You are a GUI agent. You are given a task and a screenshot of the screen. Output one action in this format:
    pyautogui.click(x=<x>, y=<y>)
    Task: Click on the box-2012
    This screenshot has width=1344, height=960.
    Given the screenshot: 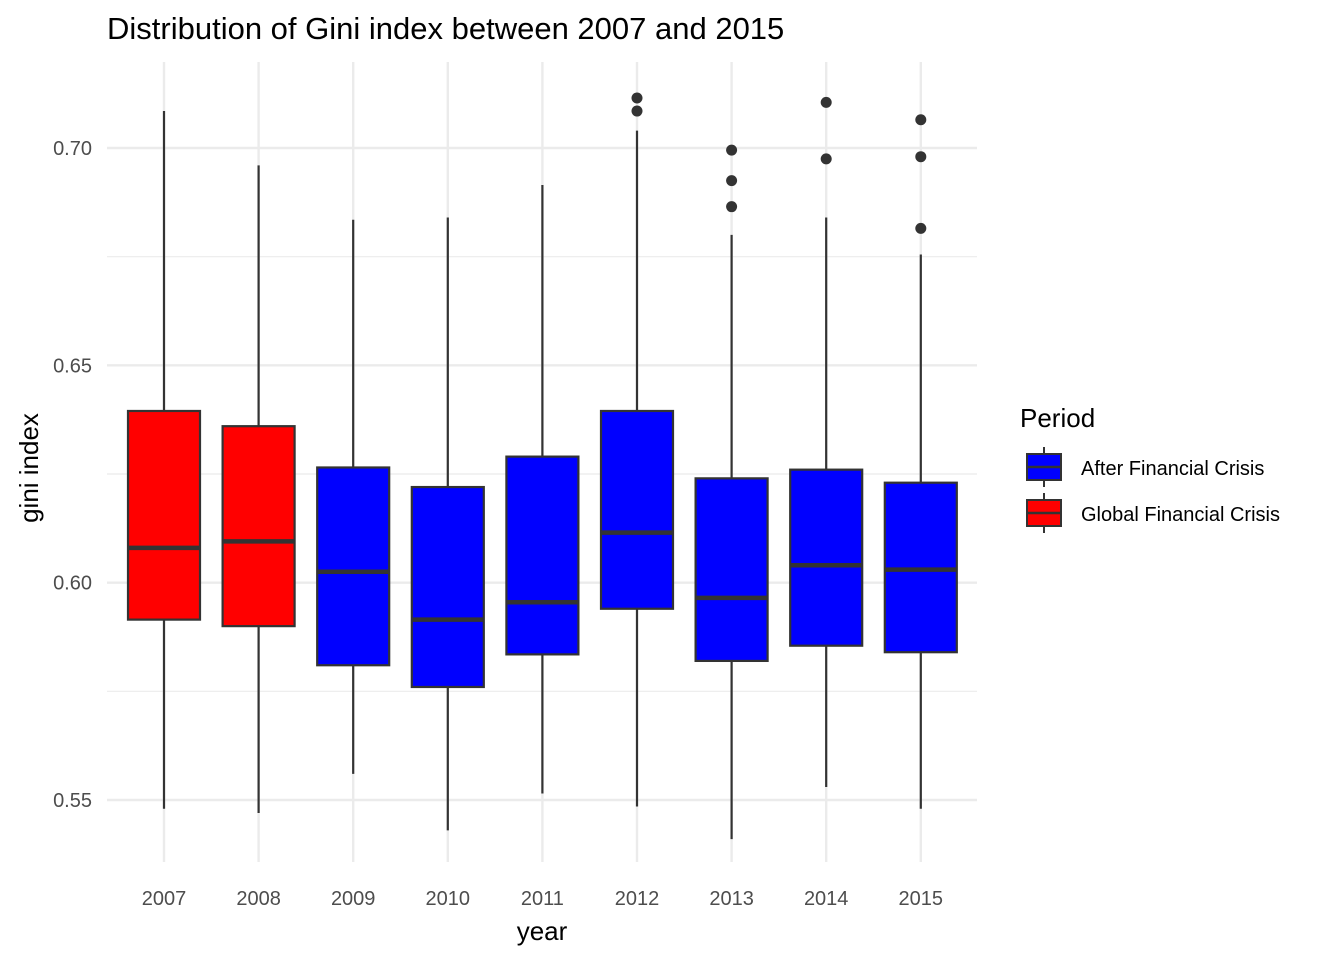 What is the action you would take?
    pyautogui.click(x=637, y=449)
    